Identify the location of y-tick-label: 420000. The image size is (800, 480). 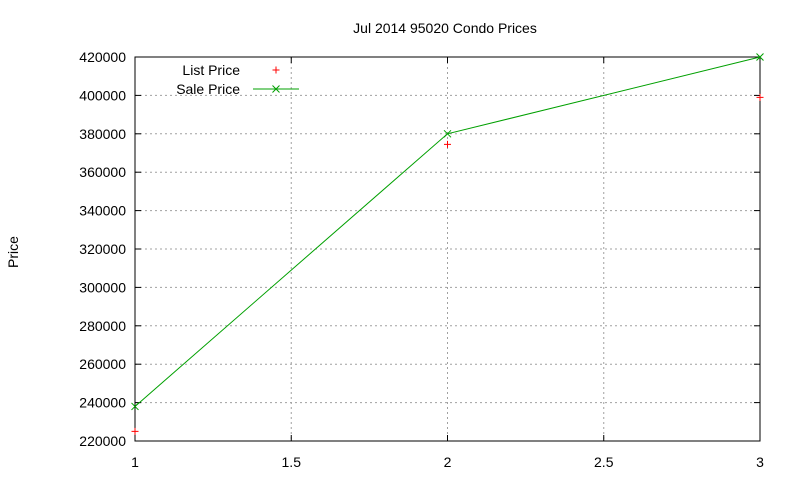
(102, 57).